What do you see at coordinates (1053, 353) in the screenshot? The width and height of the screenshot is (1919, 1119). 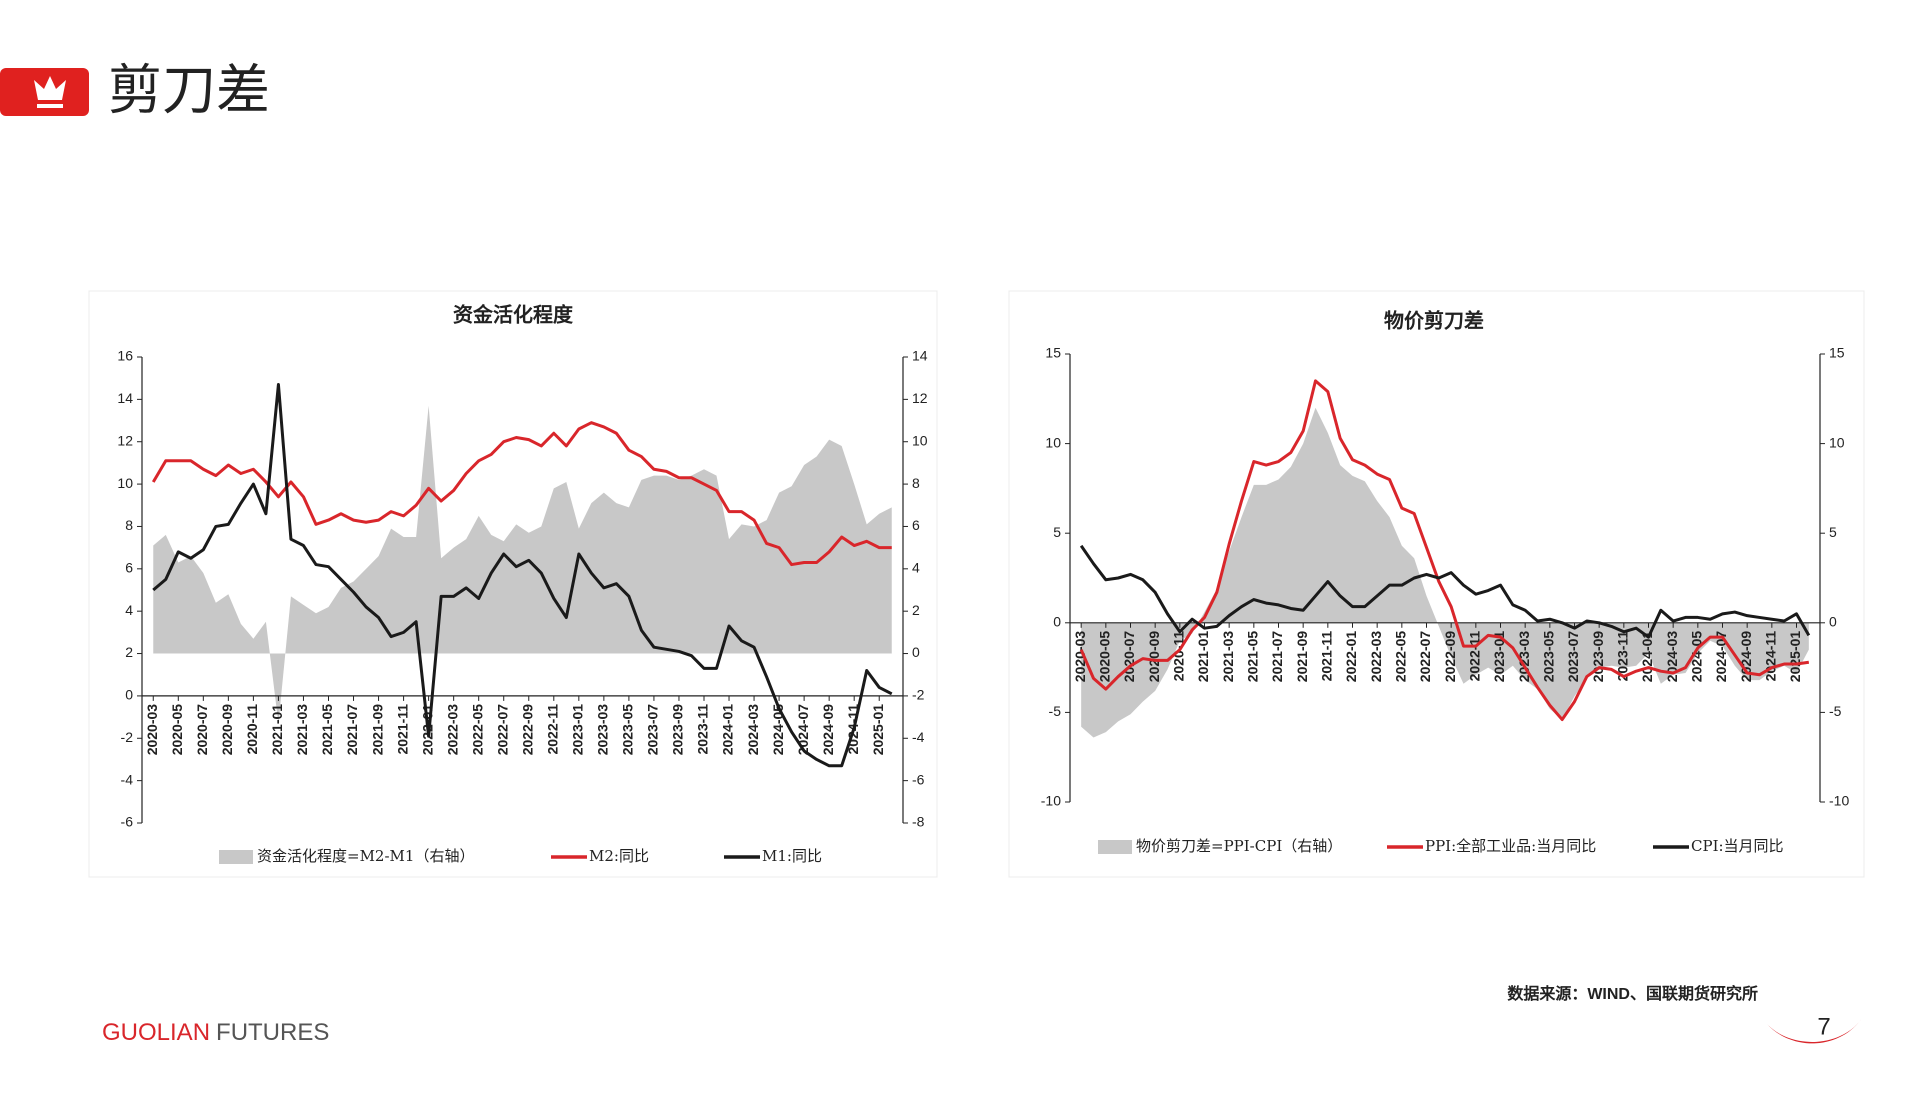 I see `y-tick-label: 15` at bounding box center [1053, 353].